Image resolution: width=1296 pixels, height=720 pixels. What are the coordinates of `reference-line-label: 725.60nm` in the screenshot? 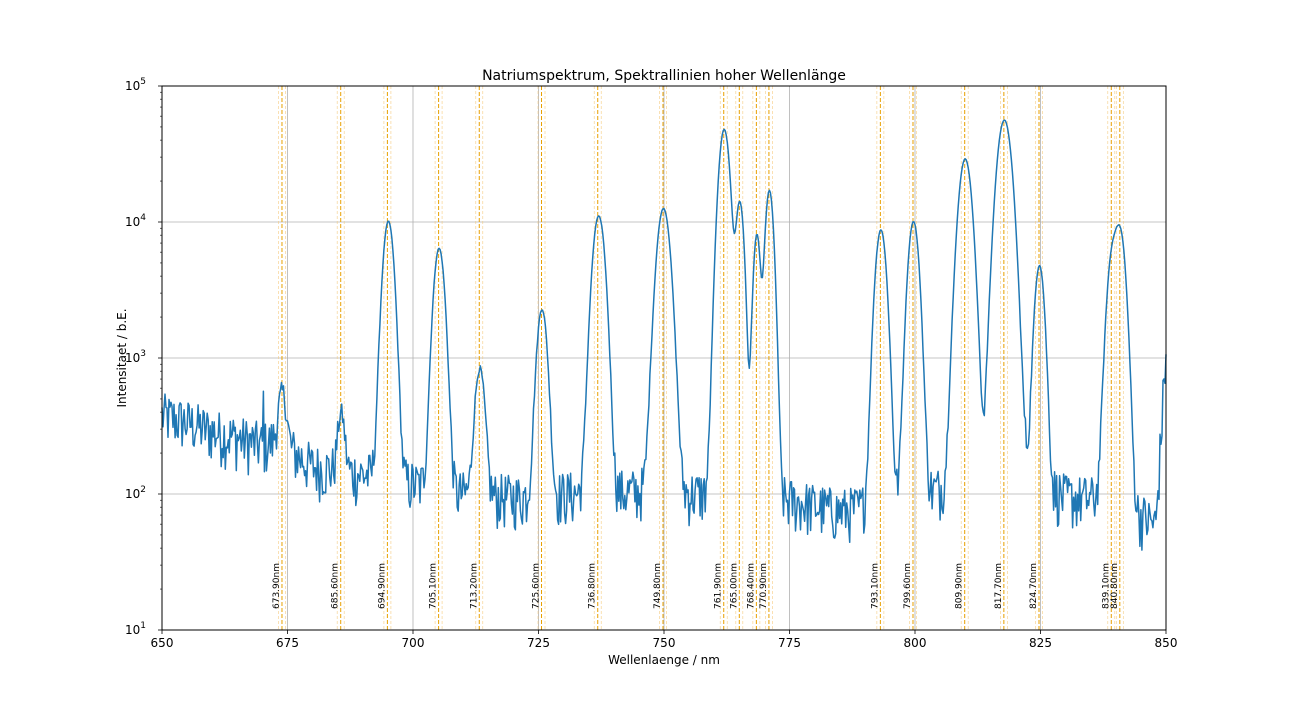 It's located at (537, 586).